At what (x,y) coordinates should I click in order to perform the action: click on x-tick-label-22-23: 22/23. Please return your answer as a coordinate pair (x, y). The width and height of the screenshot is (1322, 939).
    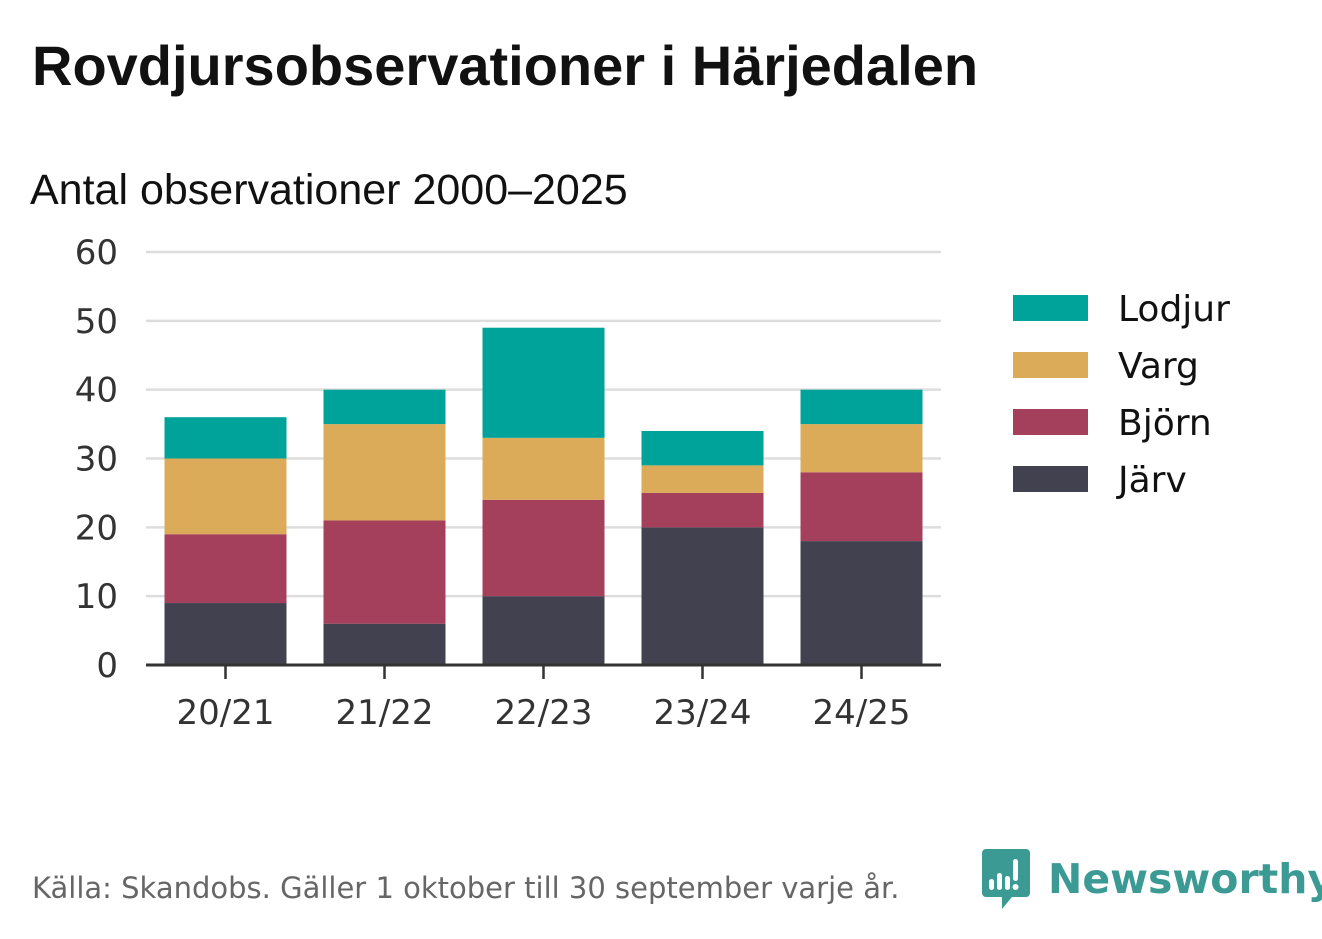
    Looking at the image, I should click on (544, 713).